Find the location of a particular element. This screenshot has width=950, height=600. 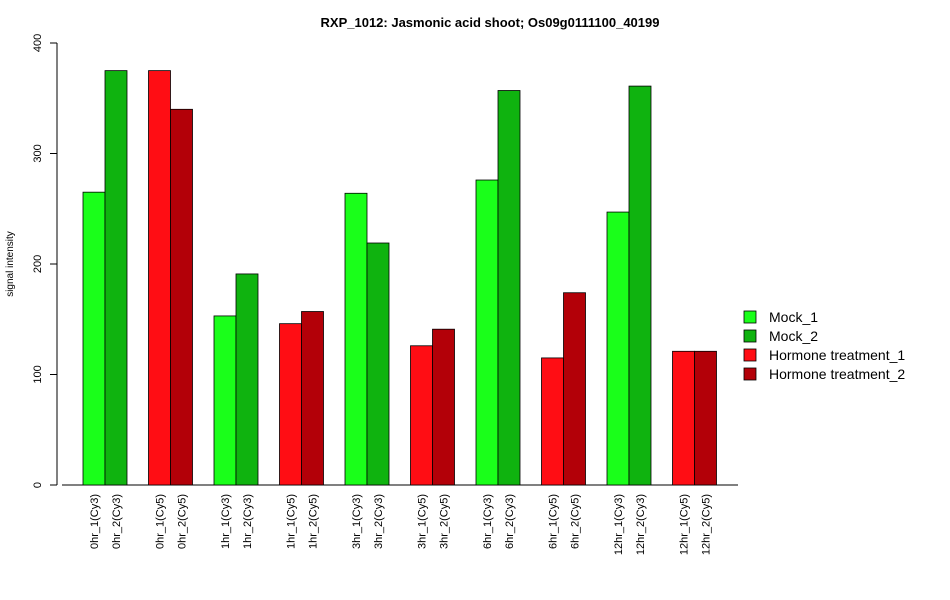

legend-label: Hormone treatment_2 is located at coordinates (837, 374).